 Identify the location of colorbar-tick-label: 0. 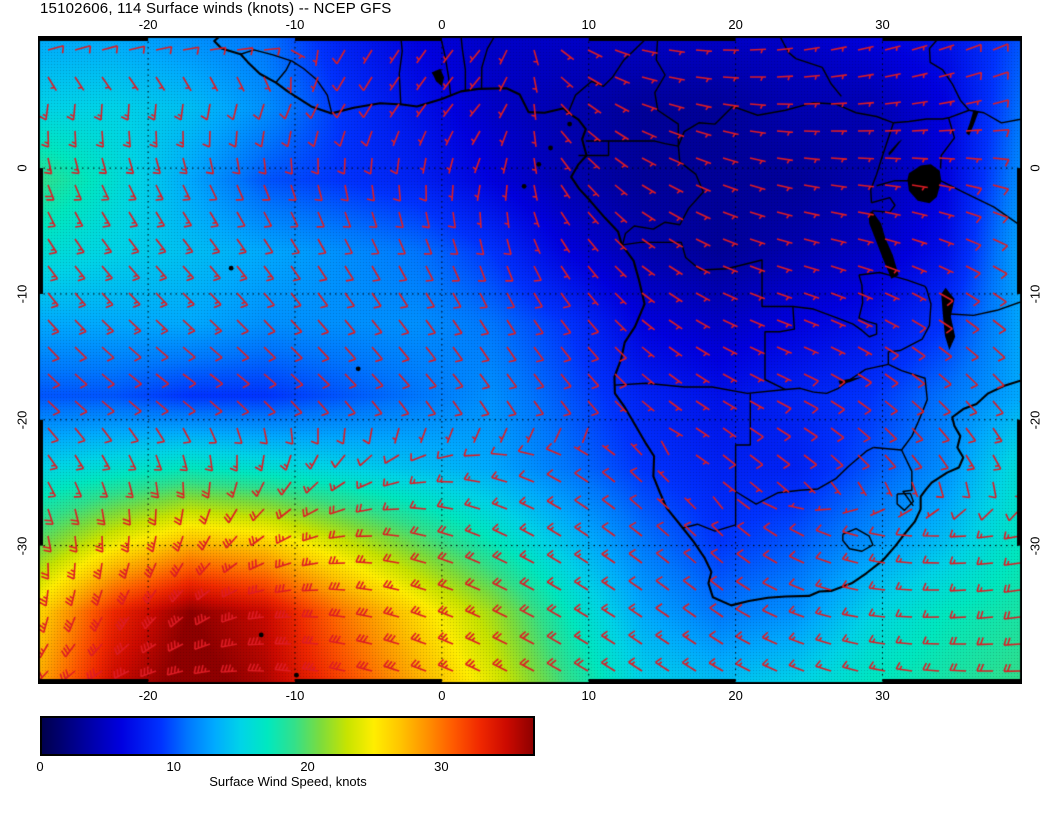
(40, 766).